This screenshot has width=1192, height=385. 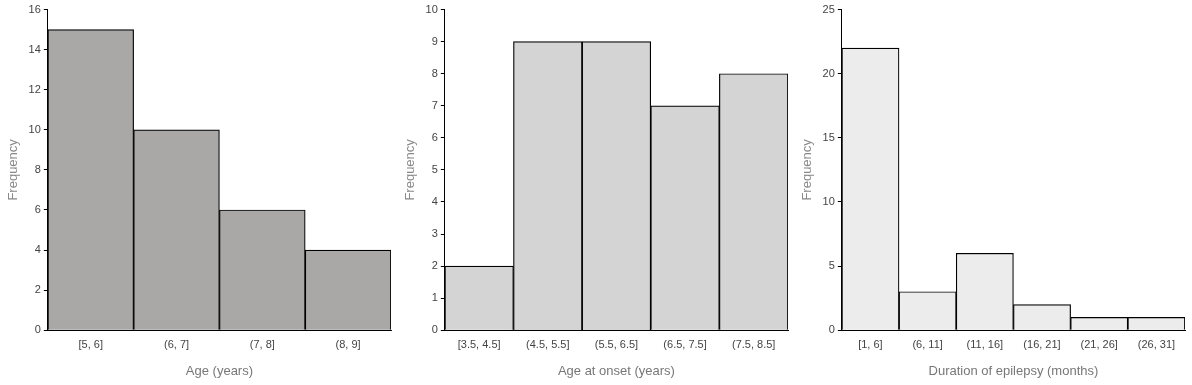 I want to click on x-tick-label: (7, 8], so click(x=262, y=343).